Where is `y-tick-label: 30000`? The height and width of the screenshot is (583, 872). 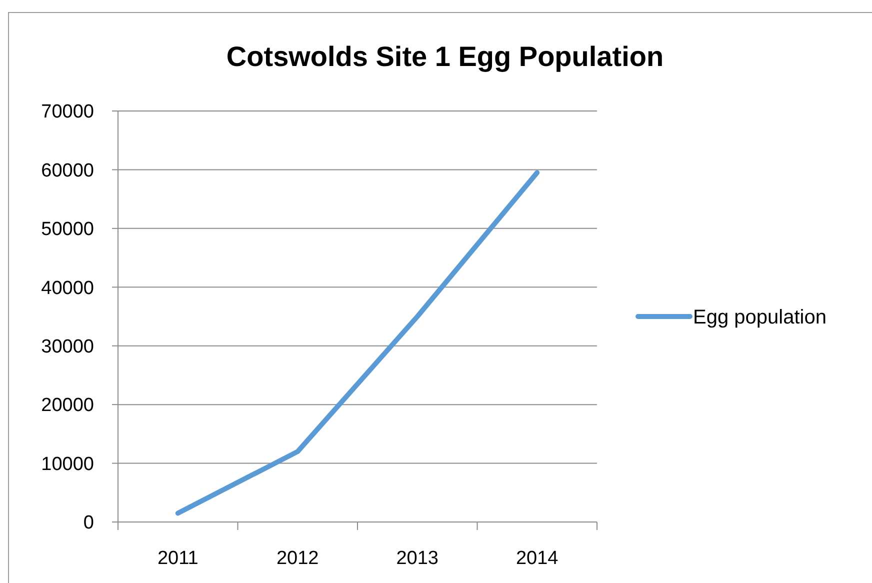 y-tick-label: 30000 is located at coordinates (67, 347).